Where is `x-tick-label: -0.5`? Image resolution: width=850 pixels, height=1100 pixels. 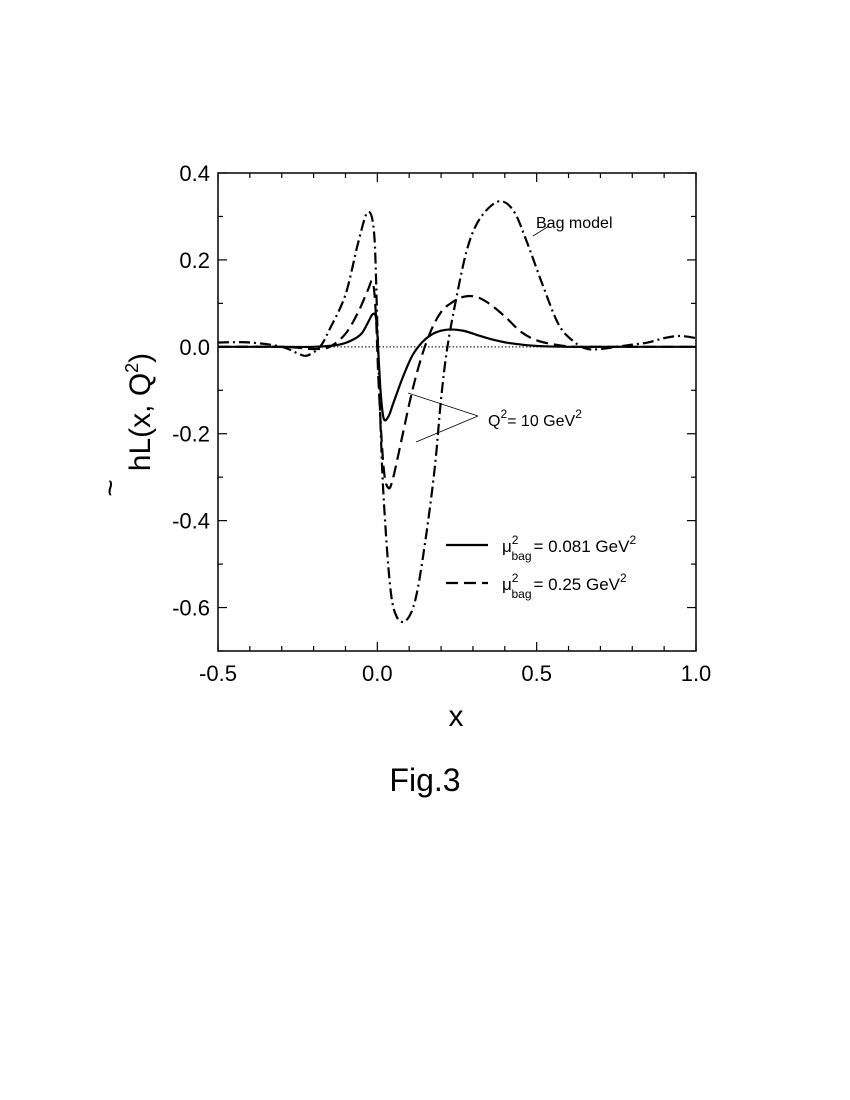
x-tick-label: -0.5 is located at coordinates (218, 673).